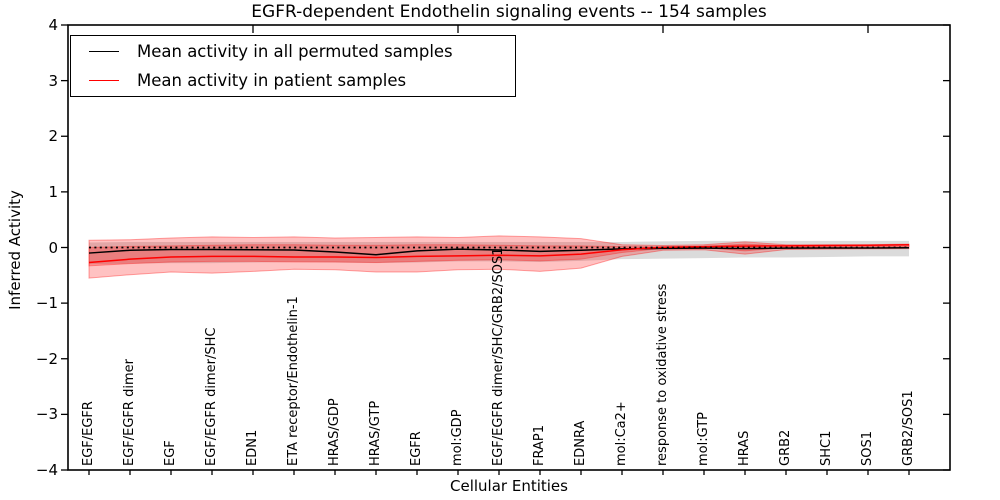 Image resolution: width=1000 pixels, height=500 pixels. I want to click on legend-item: Mean activity in all permuted samples, so click(293, 51).